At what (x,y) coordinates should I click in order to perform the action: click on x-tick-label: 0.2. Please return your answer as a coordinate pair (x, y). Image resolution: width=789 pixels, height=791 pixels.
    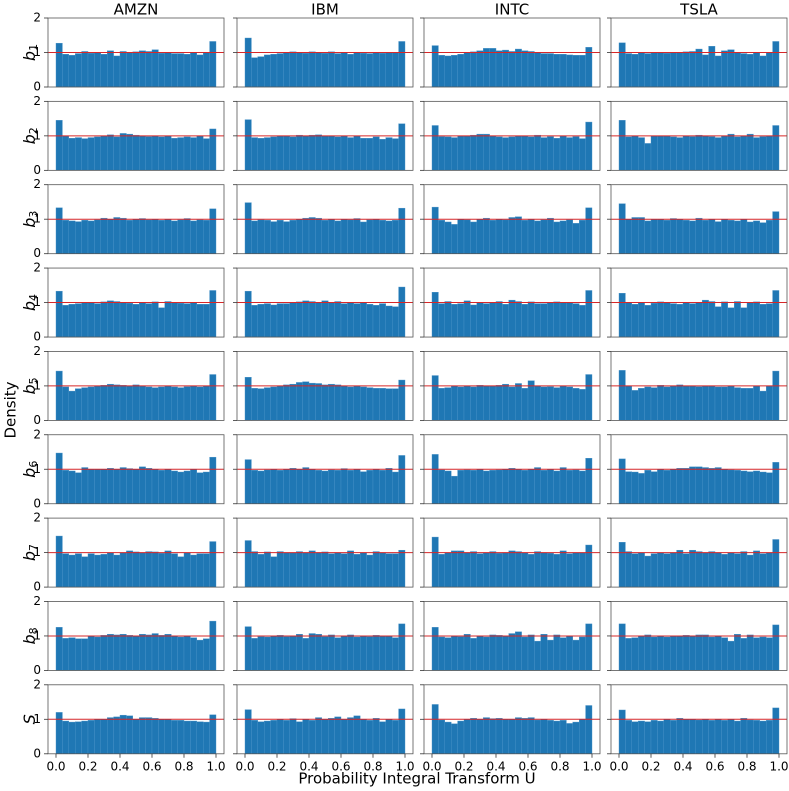
    Looking at the image, I should click on (276, 766).